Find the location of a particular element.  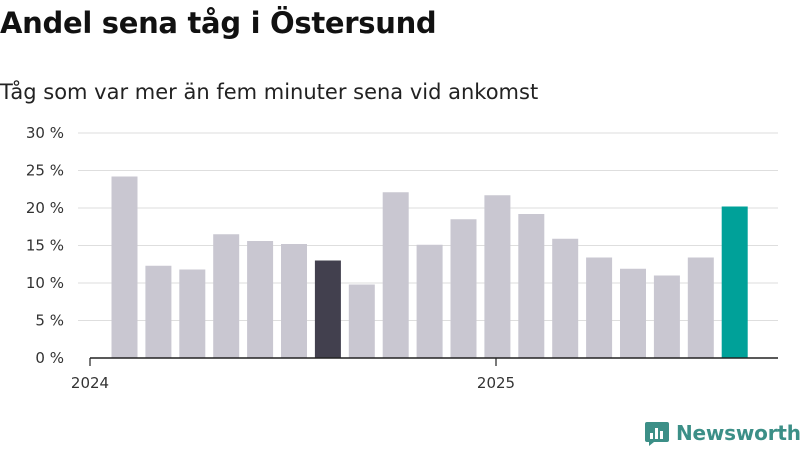

x-axis: 2024 2025 is located at coordinates (424, 374).